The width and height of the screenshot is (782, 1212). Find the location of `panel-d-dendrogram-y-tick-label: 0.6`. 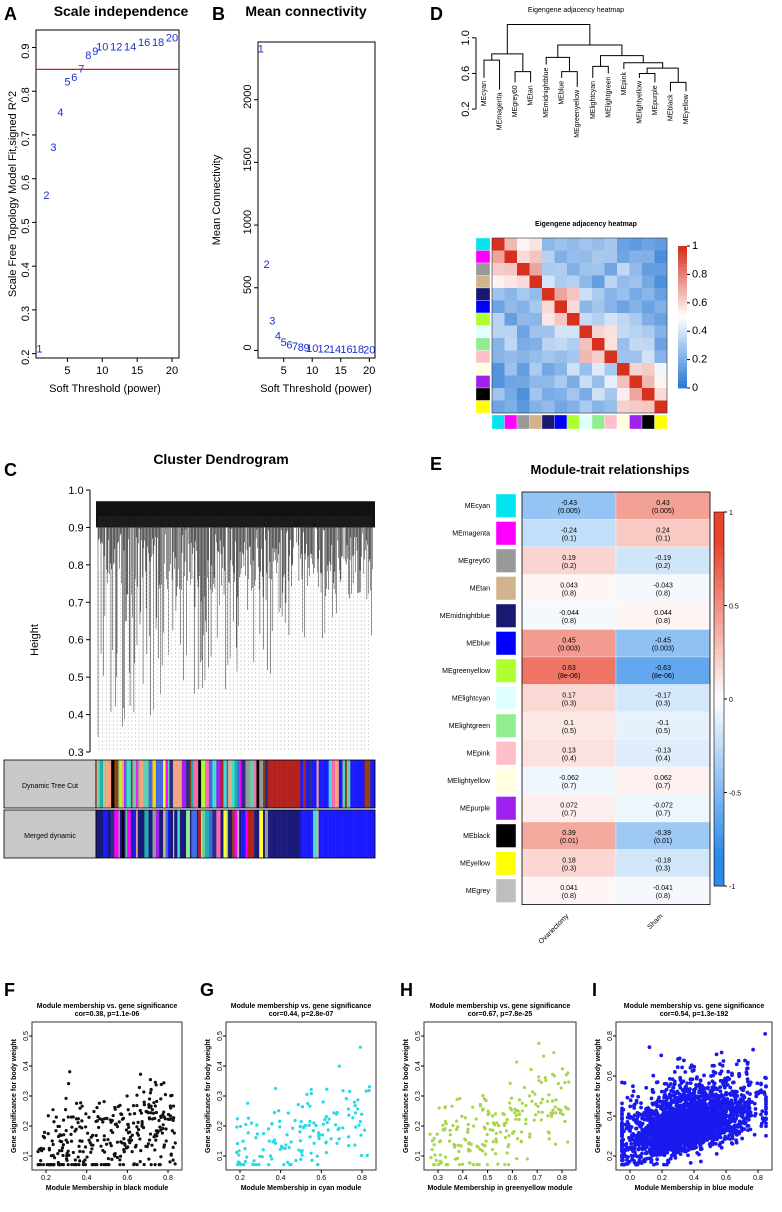

panel-d-dendrogram-y-tick-label: 0.6 is located at coordinates (466, 73).